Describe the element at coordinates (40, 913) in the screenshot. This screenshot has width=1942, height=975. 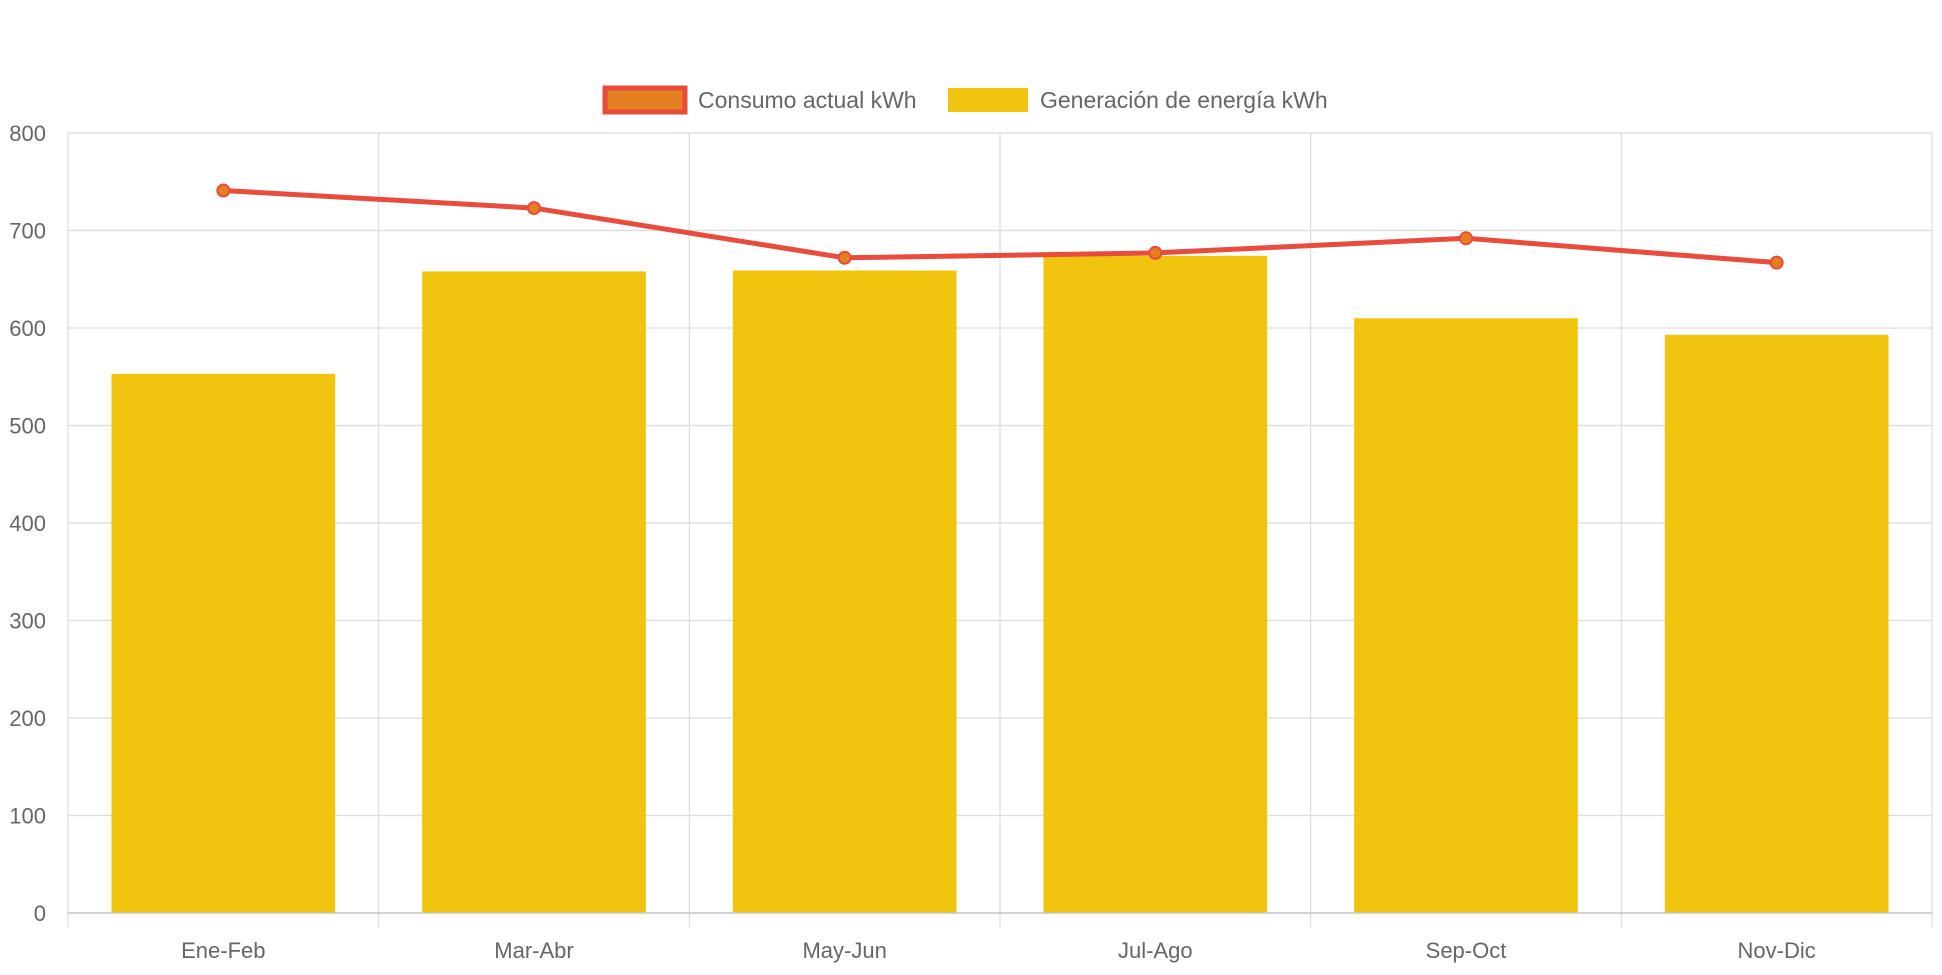
I see `y-tick-label: 0` at that location.